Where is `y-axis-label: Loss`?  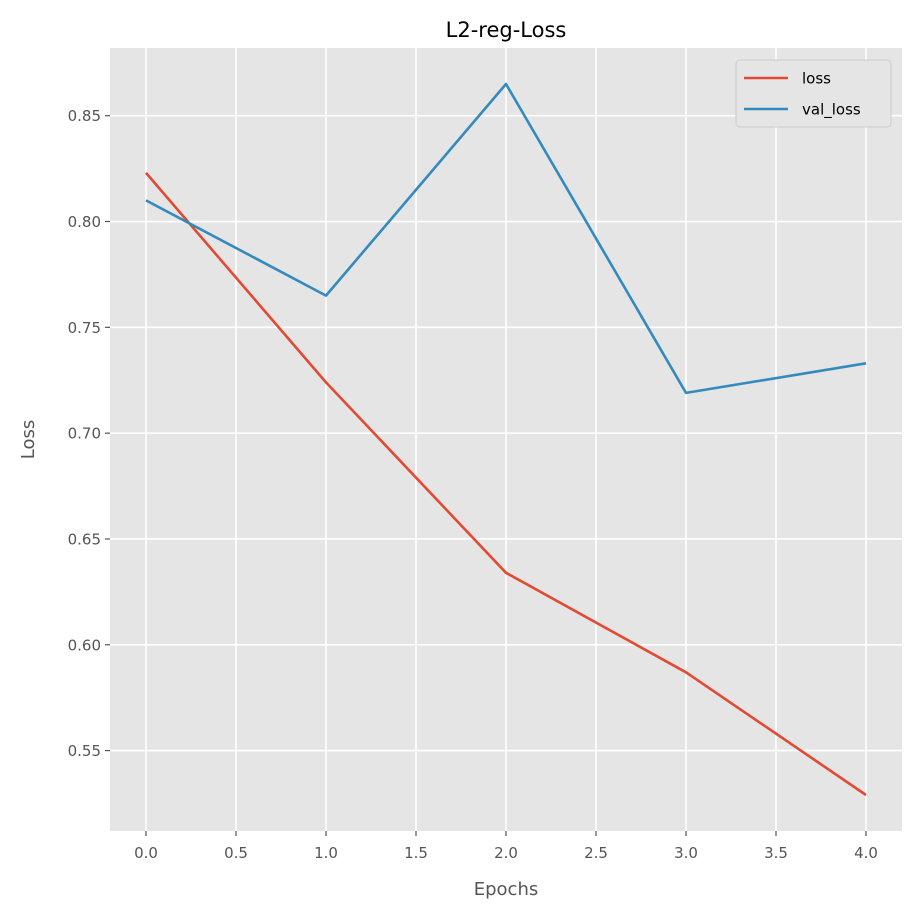
y-axis-label: Loss is located at coordinates (28, 439).